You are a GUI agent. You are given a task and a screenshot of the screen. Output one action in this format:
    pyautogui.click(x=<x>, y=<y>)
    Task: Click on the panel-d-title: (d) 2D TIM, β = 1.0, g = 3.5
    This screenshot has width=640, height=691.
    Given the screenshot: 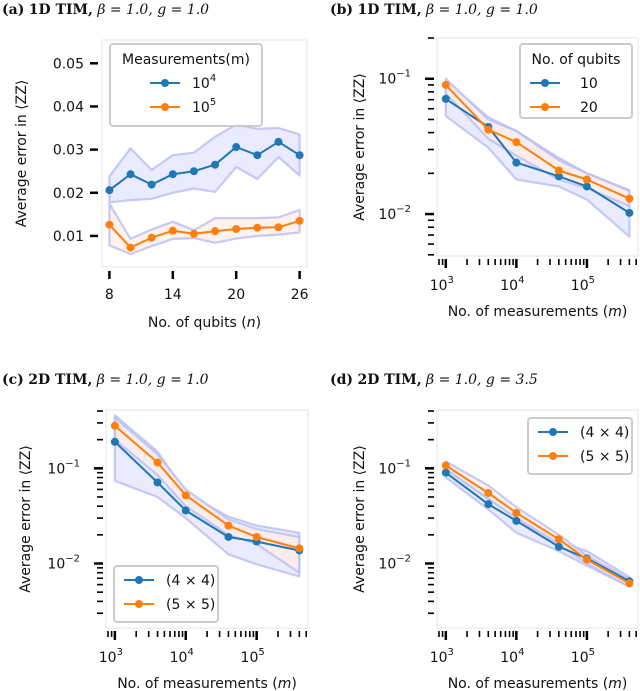 What is the action you would take?
    pyautogui.click(x=434, y=380)
    